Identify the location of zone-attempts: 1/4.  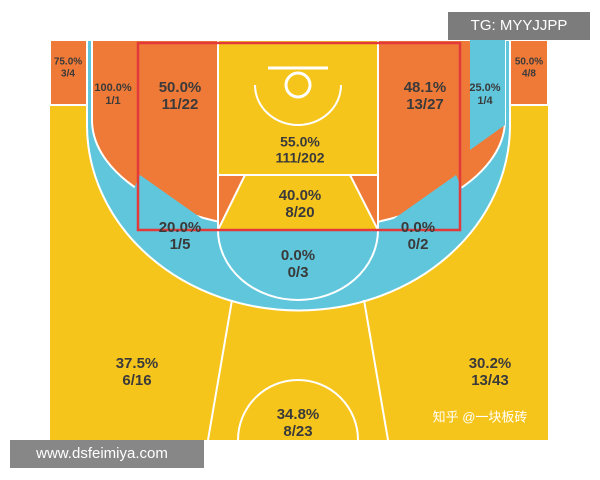
(485, 101).